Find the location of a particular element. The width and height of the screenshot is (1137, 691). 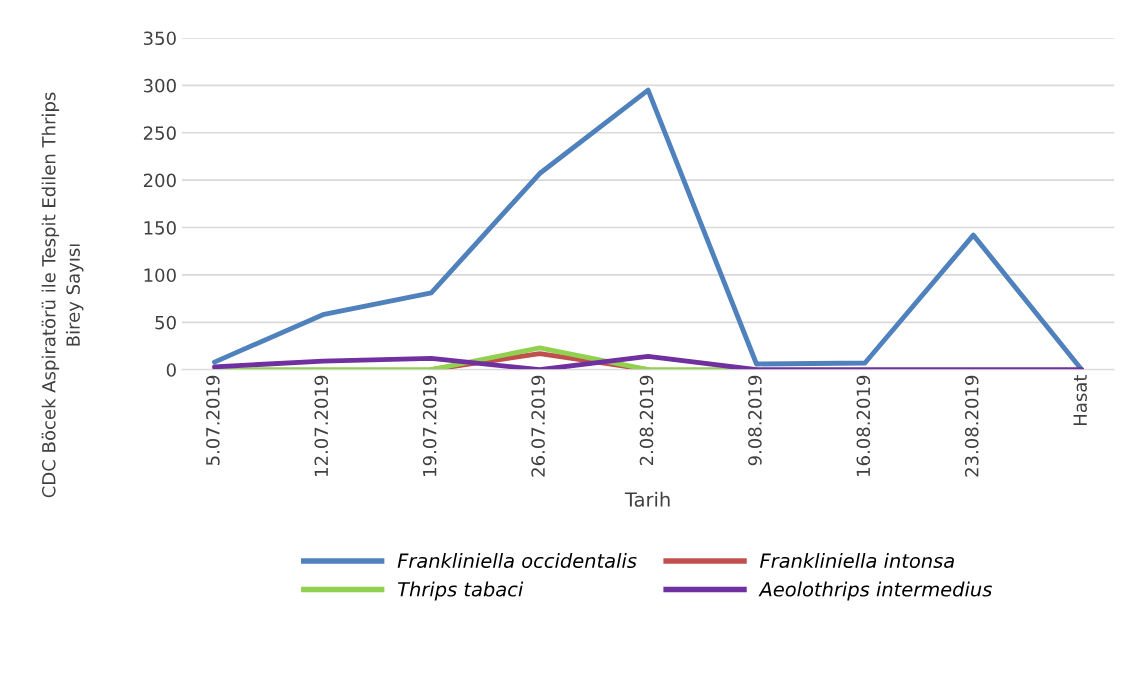

x-tick-label: 9.08.2019 is located at coordinates (755, 420).